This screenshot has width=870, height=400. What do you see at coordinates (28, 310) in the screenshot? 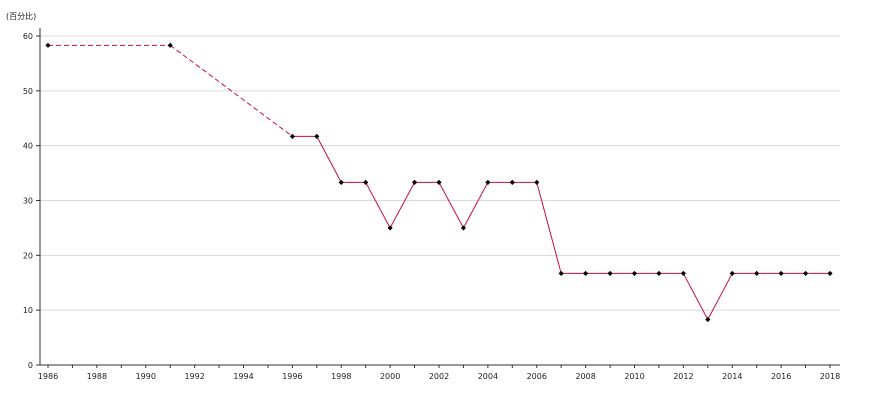
I see `y-tick-label: 10` at bounding box center [28, 310].